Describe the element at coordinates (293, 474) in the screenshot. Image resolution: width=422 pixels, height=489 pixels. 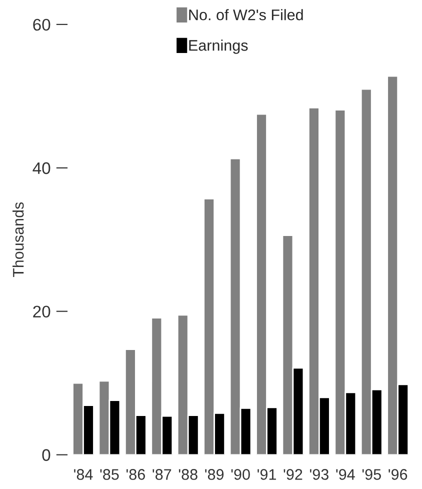
I see `x-tick-label: '92` at that location.